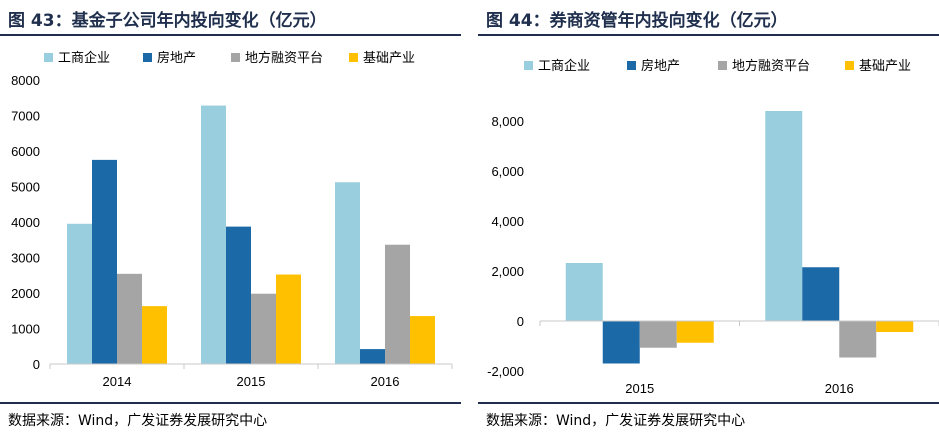 This screenshot has height=436, width=939. Describe the element at coordinates (167, 21) in the screenshot. I see `chart-title: 图 43：基金子公司年内投向变化（亿元）` at that location.